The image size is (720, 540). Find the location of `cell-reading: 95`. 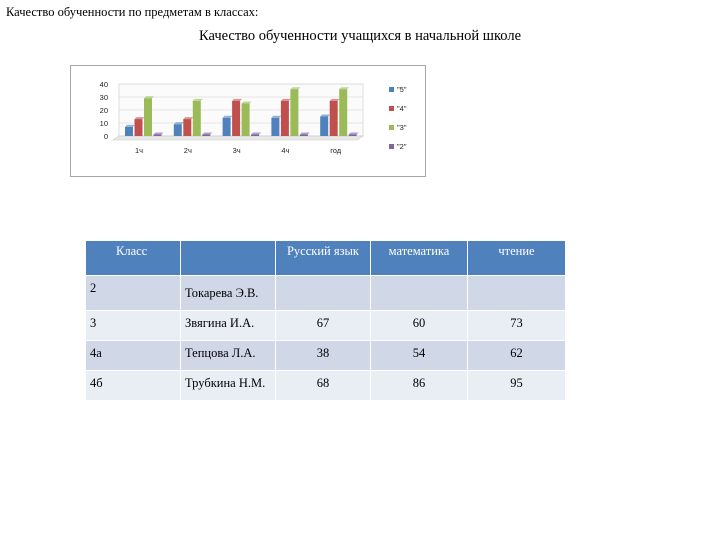

cell-reading: 95 is located at coordinates (516, 385).